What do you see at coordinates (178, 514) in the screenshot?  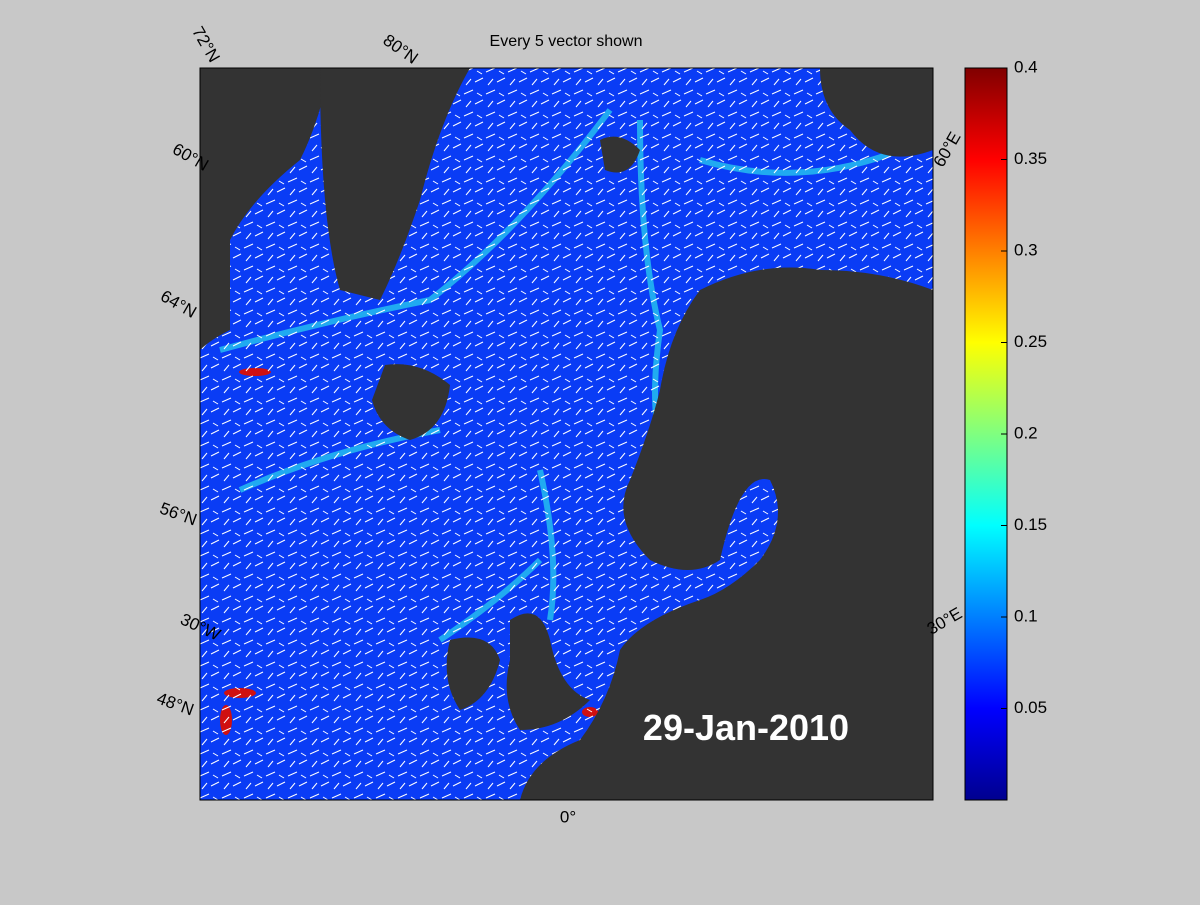 I see `graticule-label: 56°N` at bounding box center [178, 514].